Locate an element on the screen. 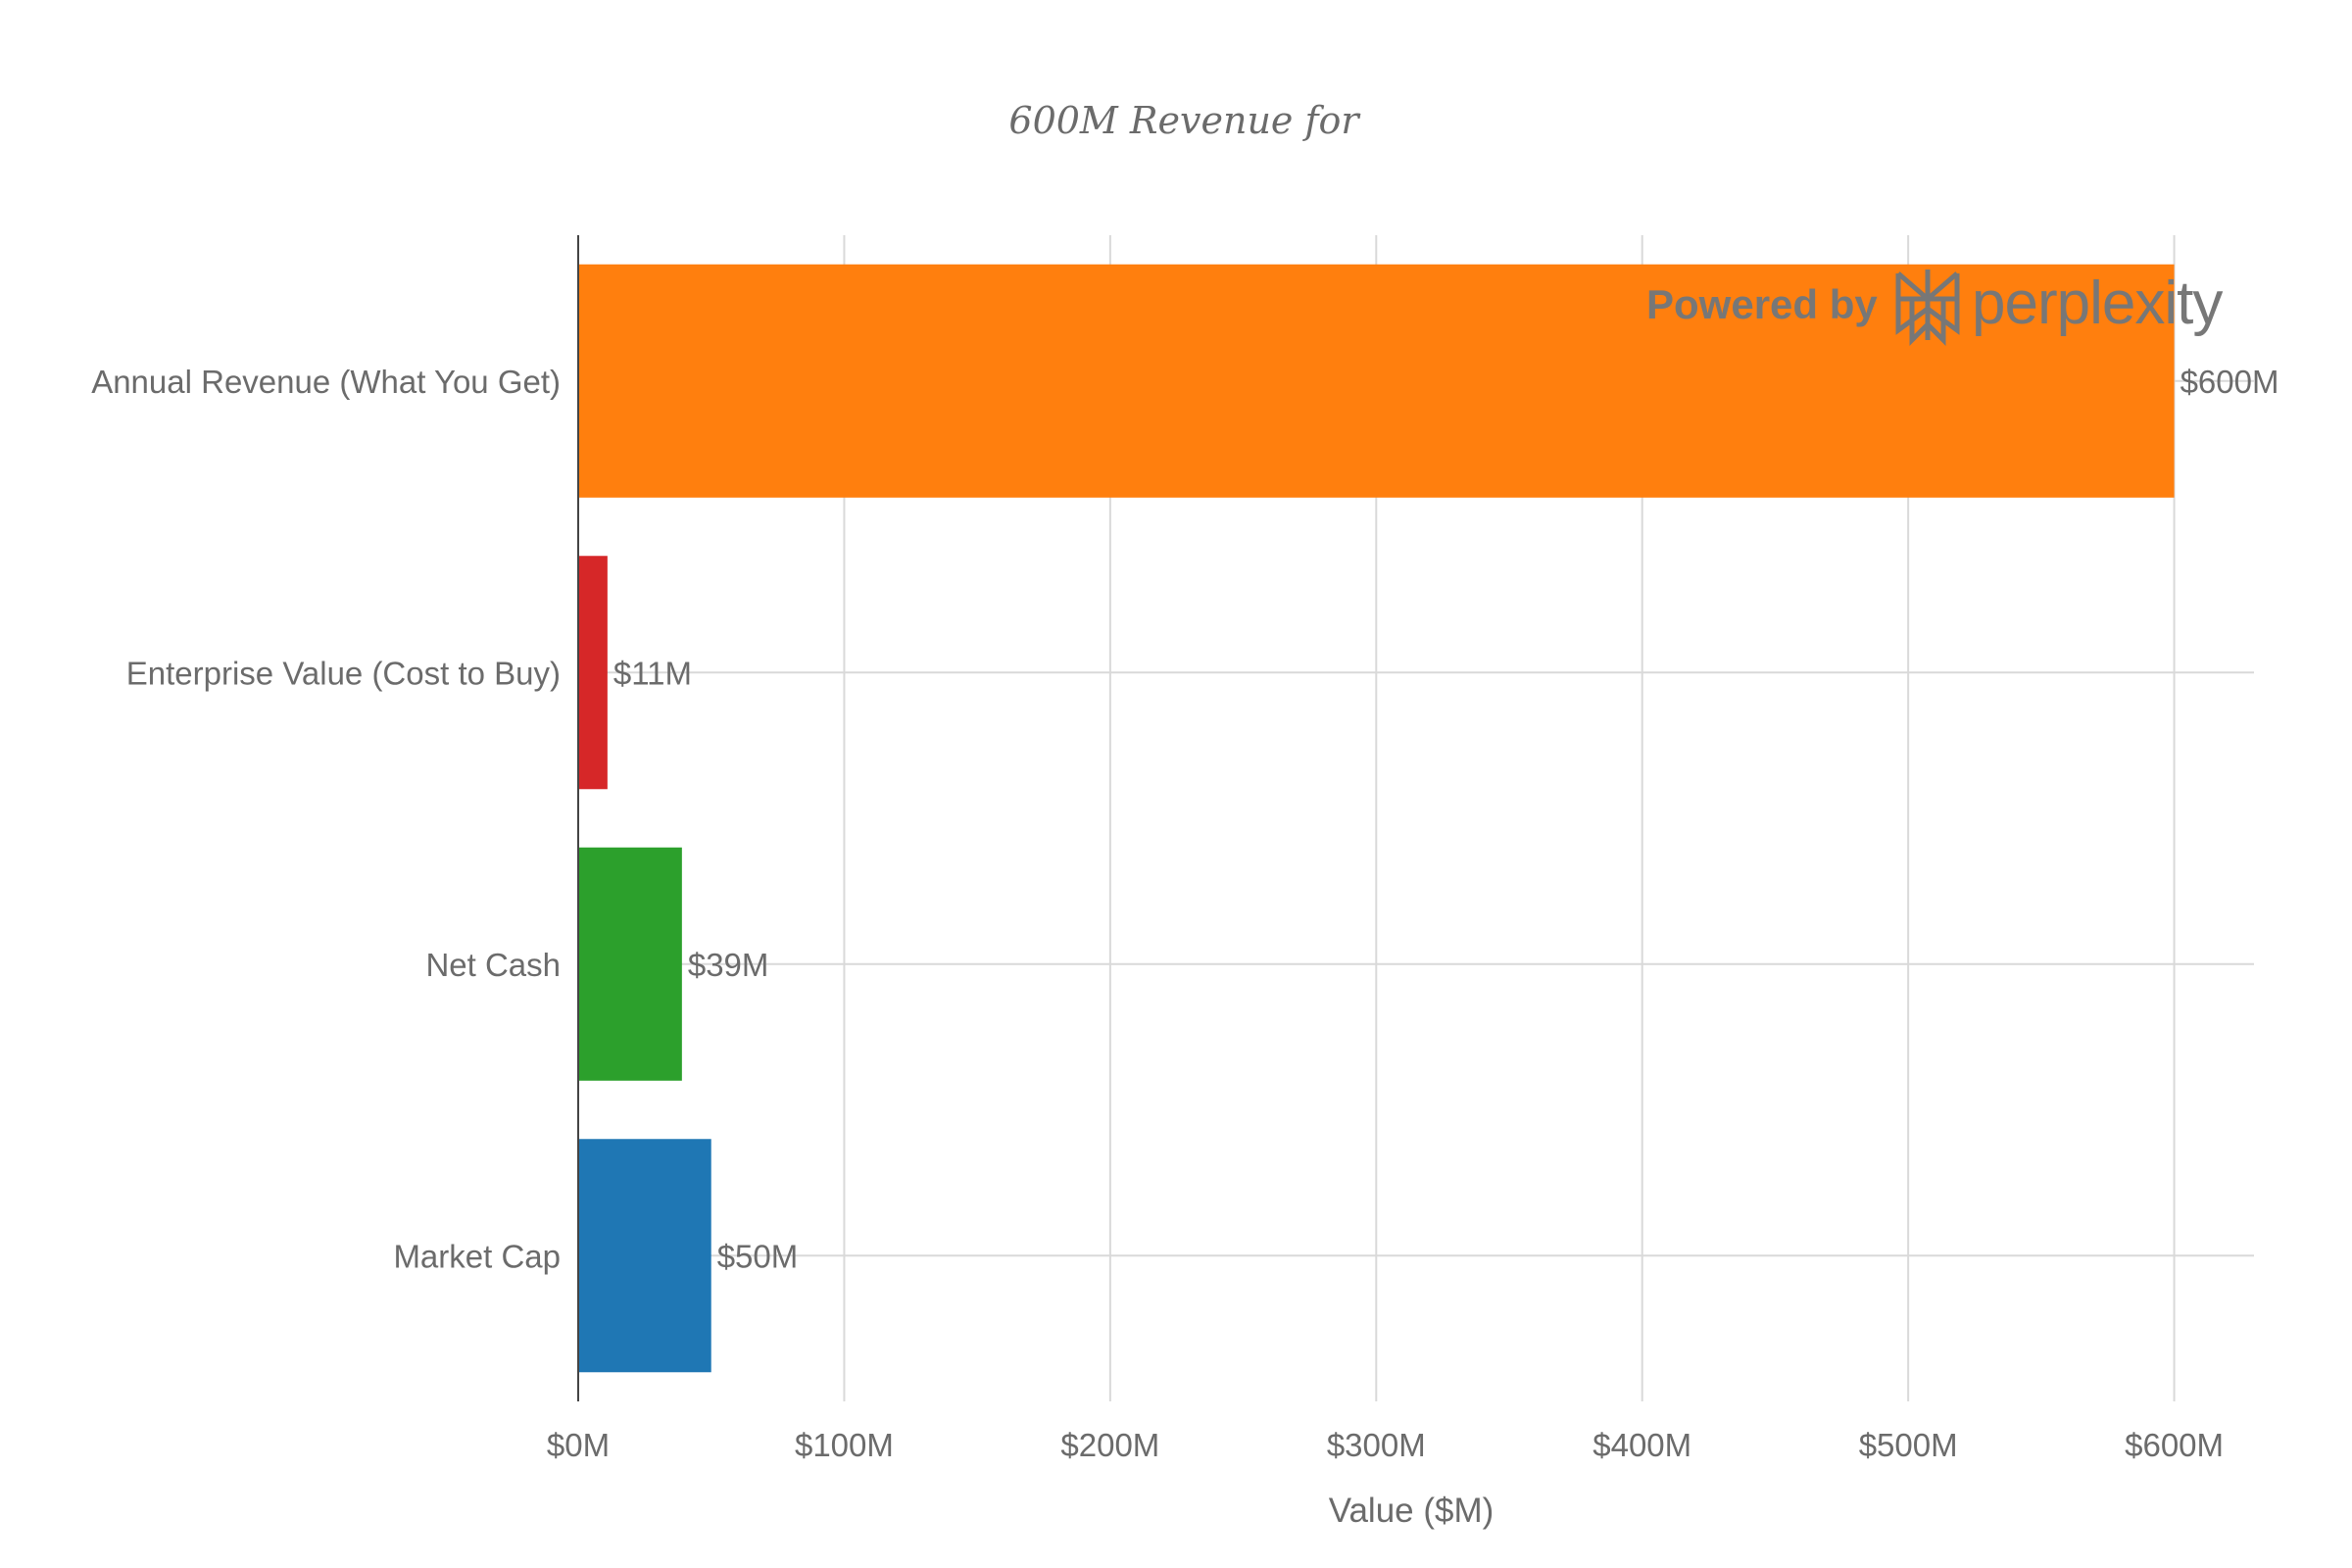 Image resolution: width=2352 pixels, height=1568 pixels. bar-value-label: $600M is located at coordinates (2229, 382).